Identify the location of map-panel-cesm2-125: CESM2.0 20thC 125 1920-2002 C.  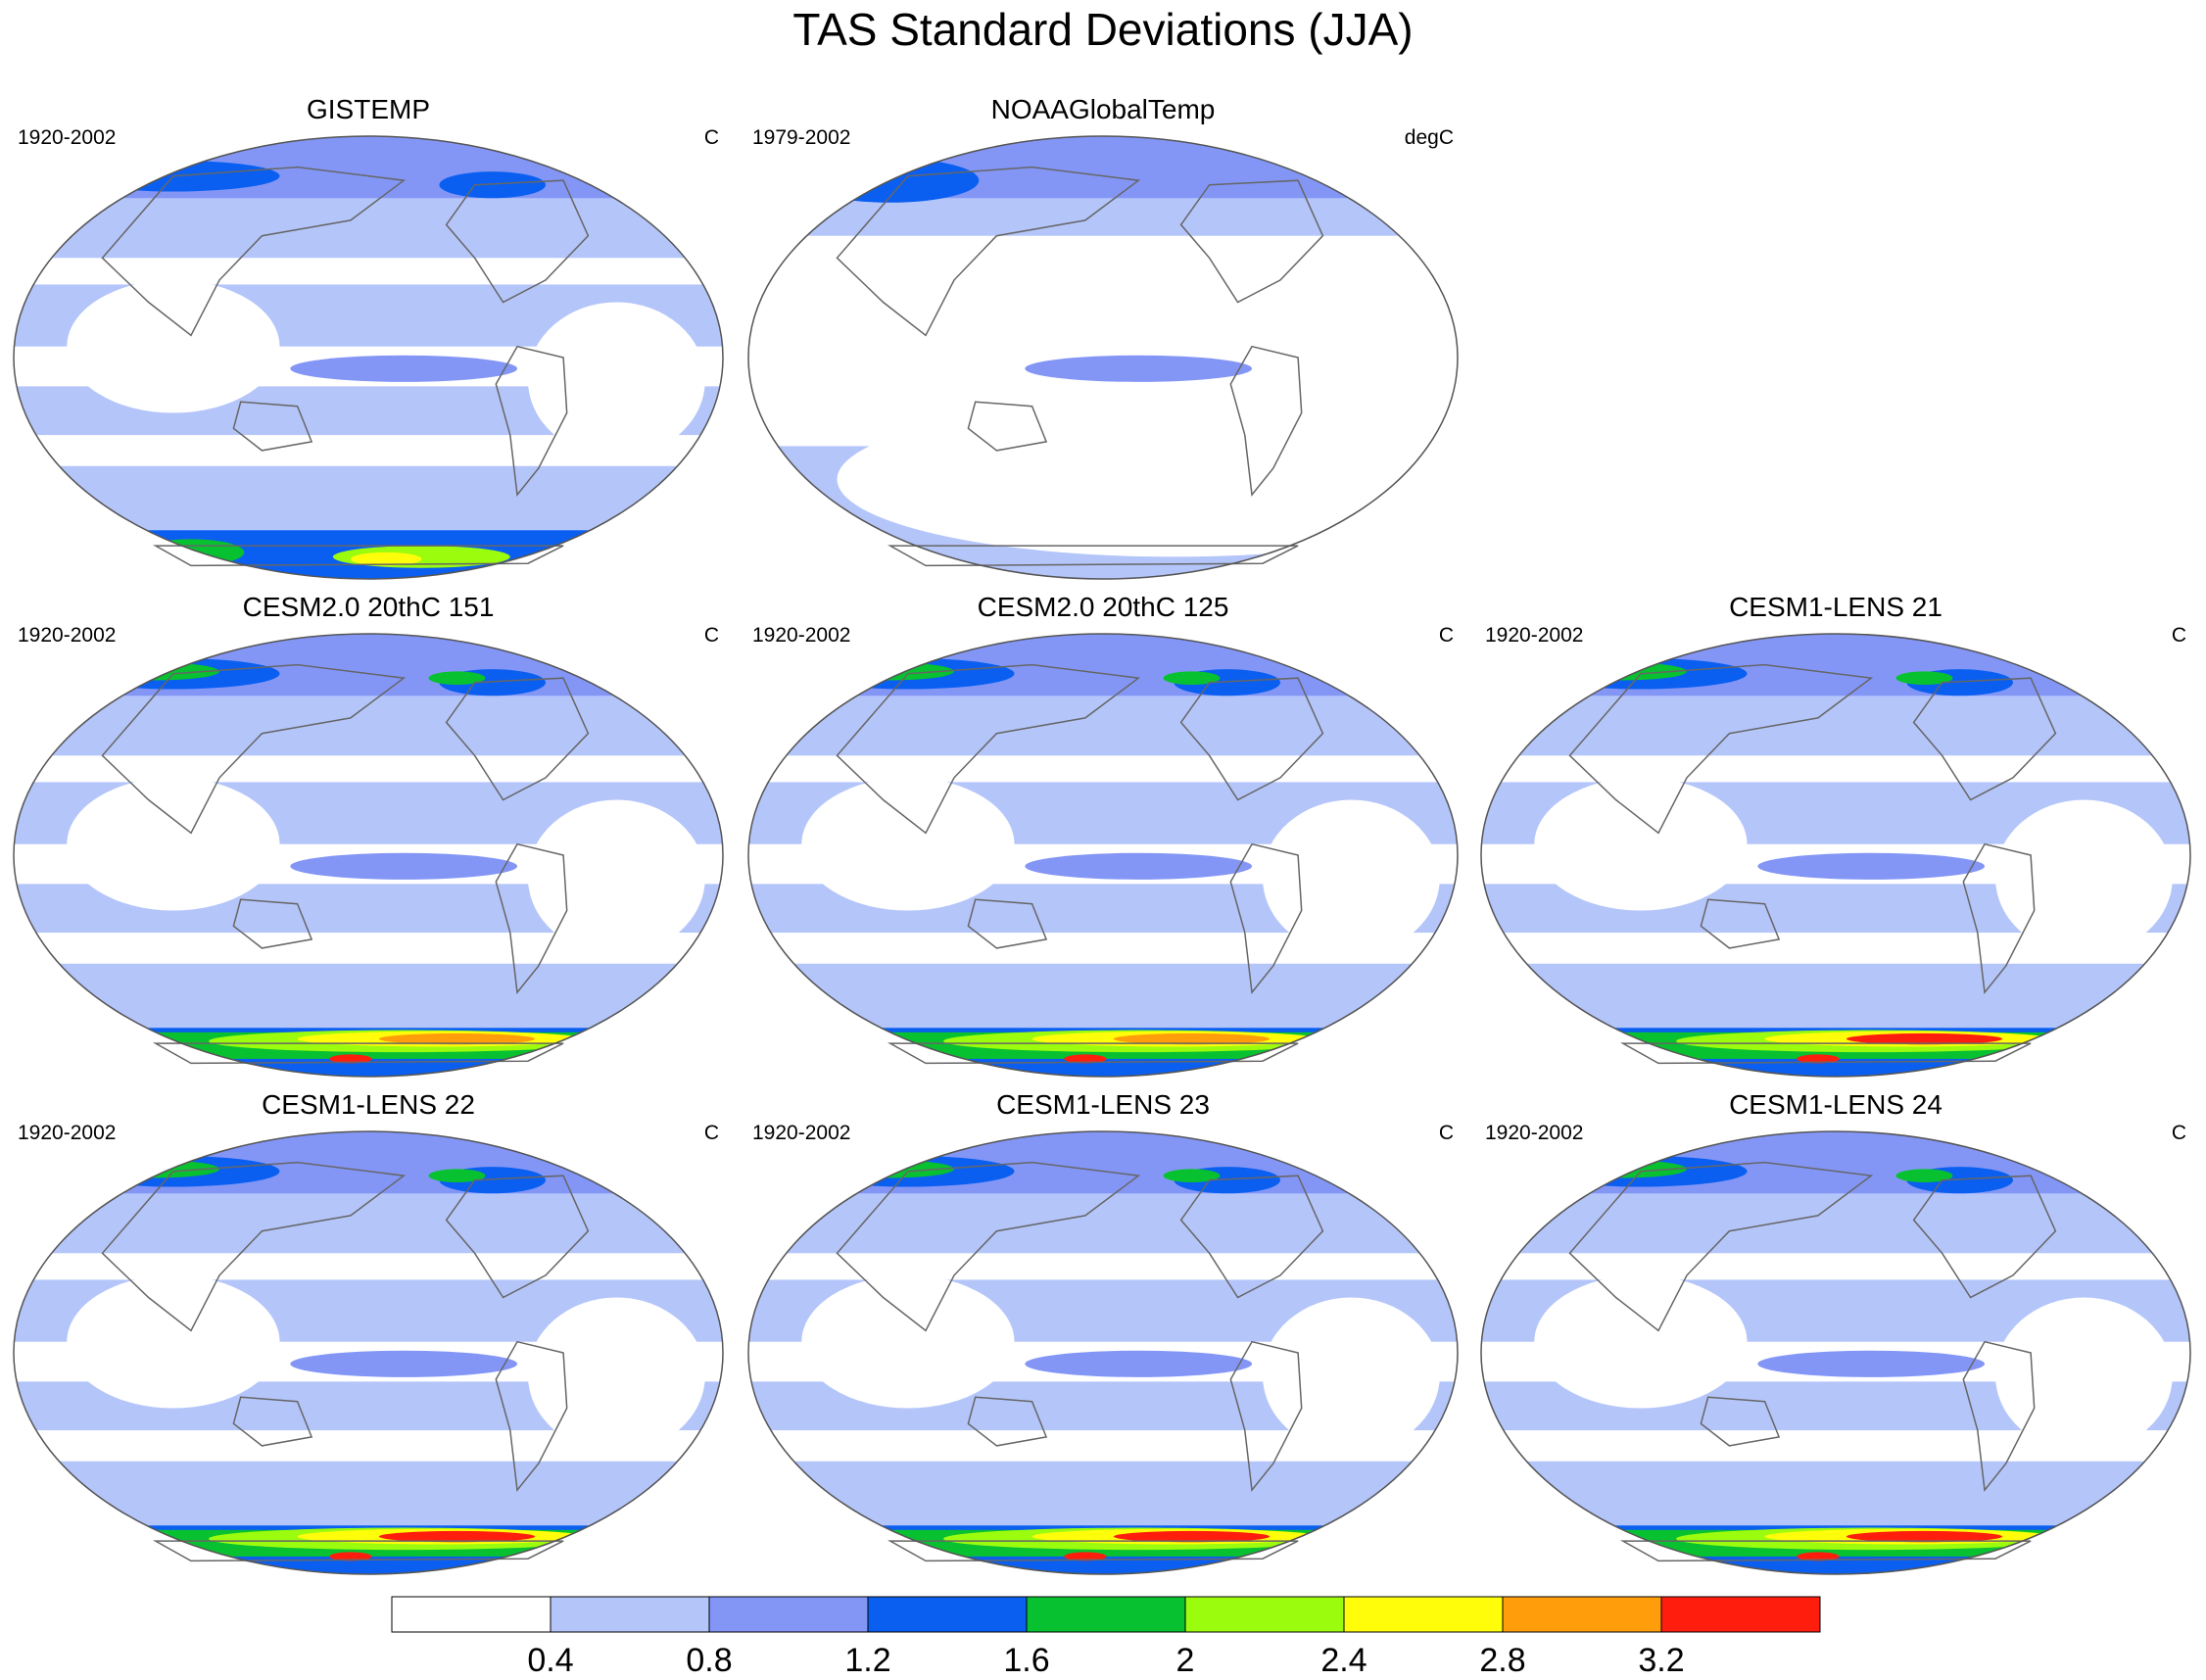
(1103, 836).